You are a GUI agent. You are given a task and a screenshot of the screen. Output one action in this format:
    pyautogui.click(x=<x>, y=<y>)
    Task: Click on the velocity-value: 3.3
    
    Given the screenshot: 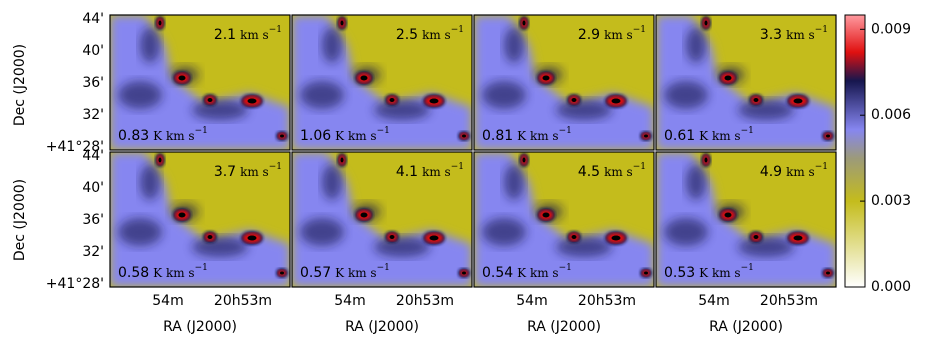 What is the action you would take?
    pyautogui.click(x=771, y=35)
    